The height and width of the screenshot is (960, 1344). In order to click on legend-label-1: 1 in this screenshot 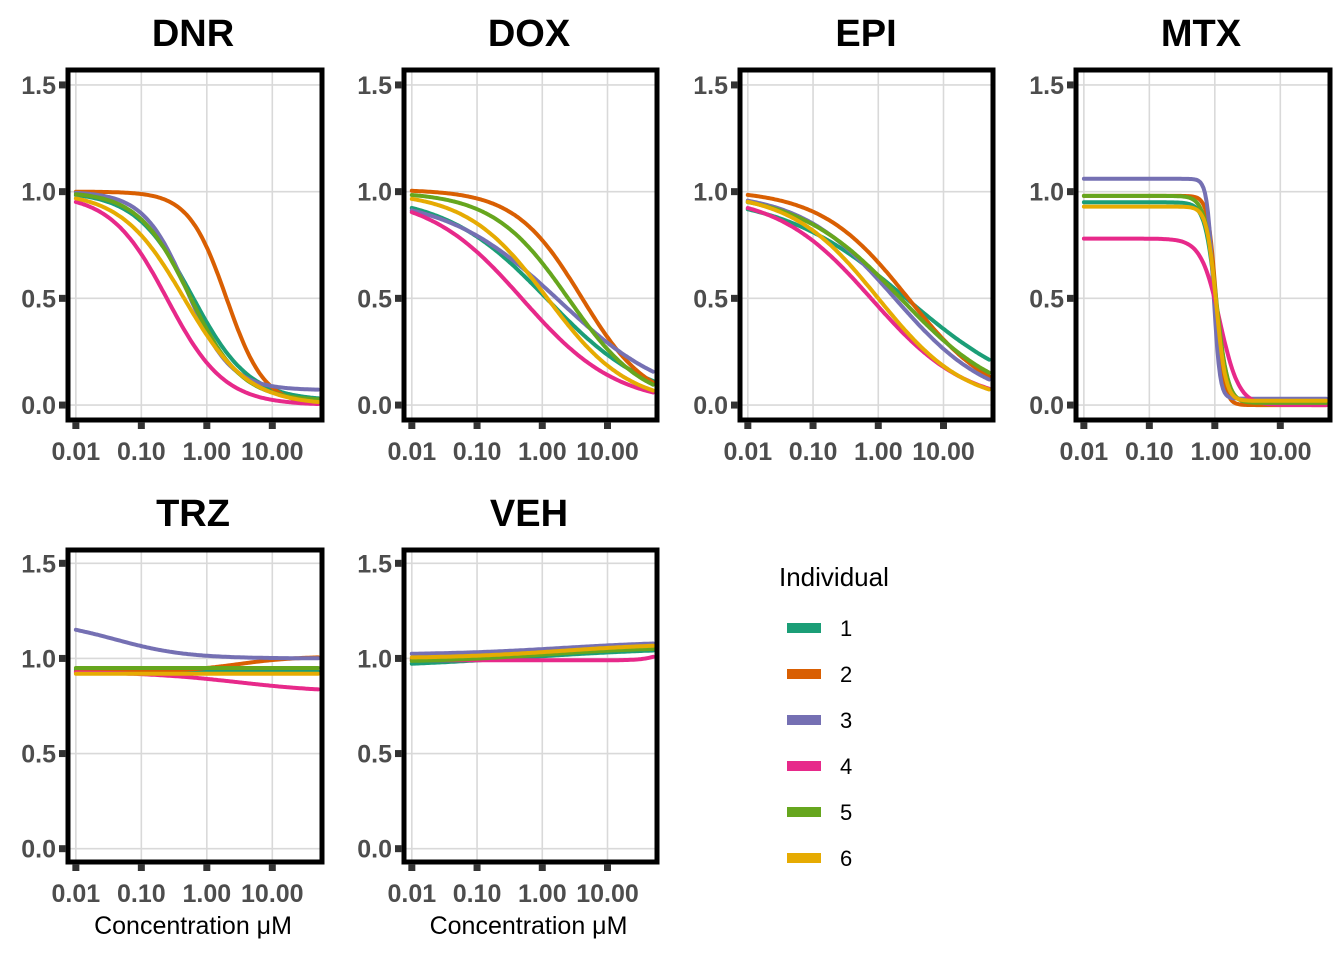, I will do `click(846, 628)`.